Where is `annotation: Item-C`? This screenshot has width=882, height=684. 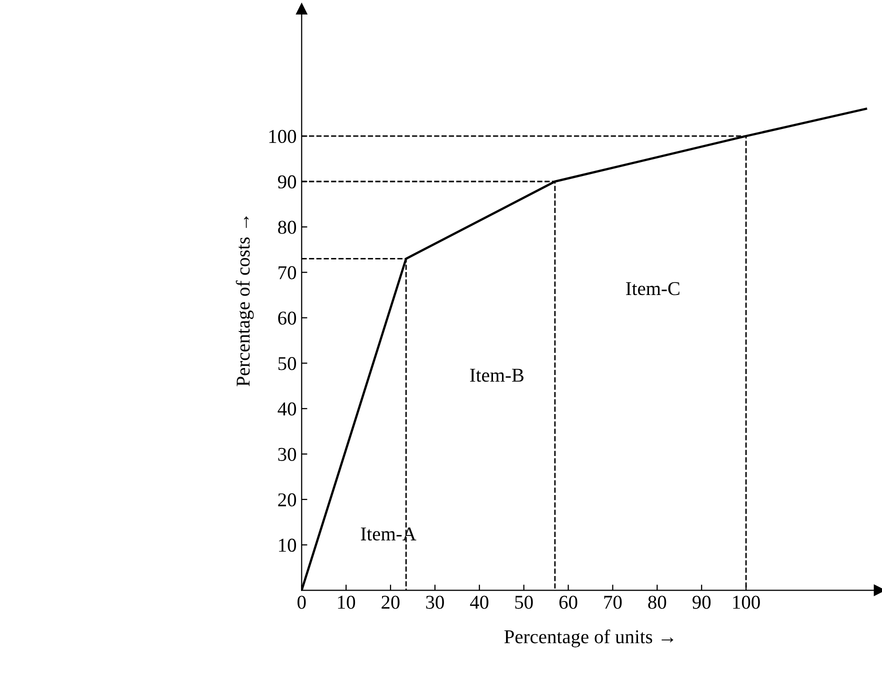
annotation: Item-C is located at coordinates (653, 289).